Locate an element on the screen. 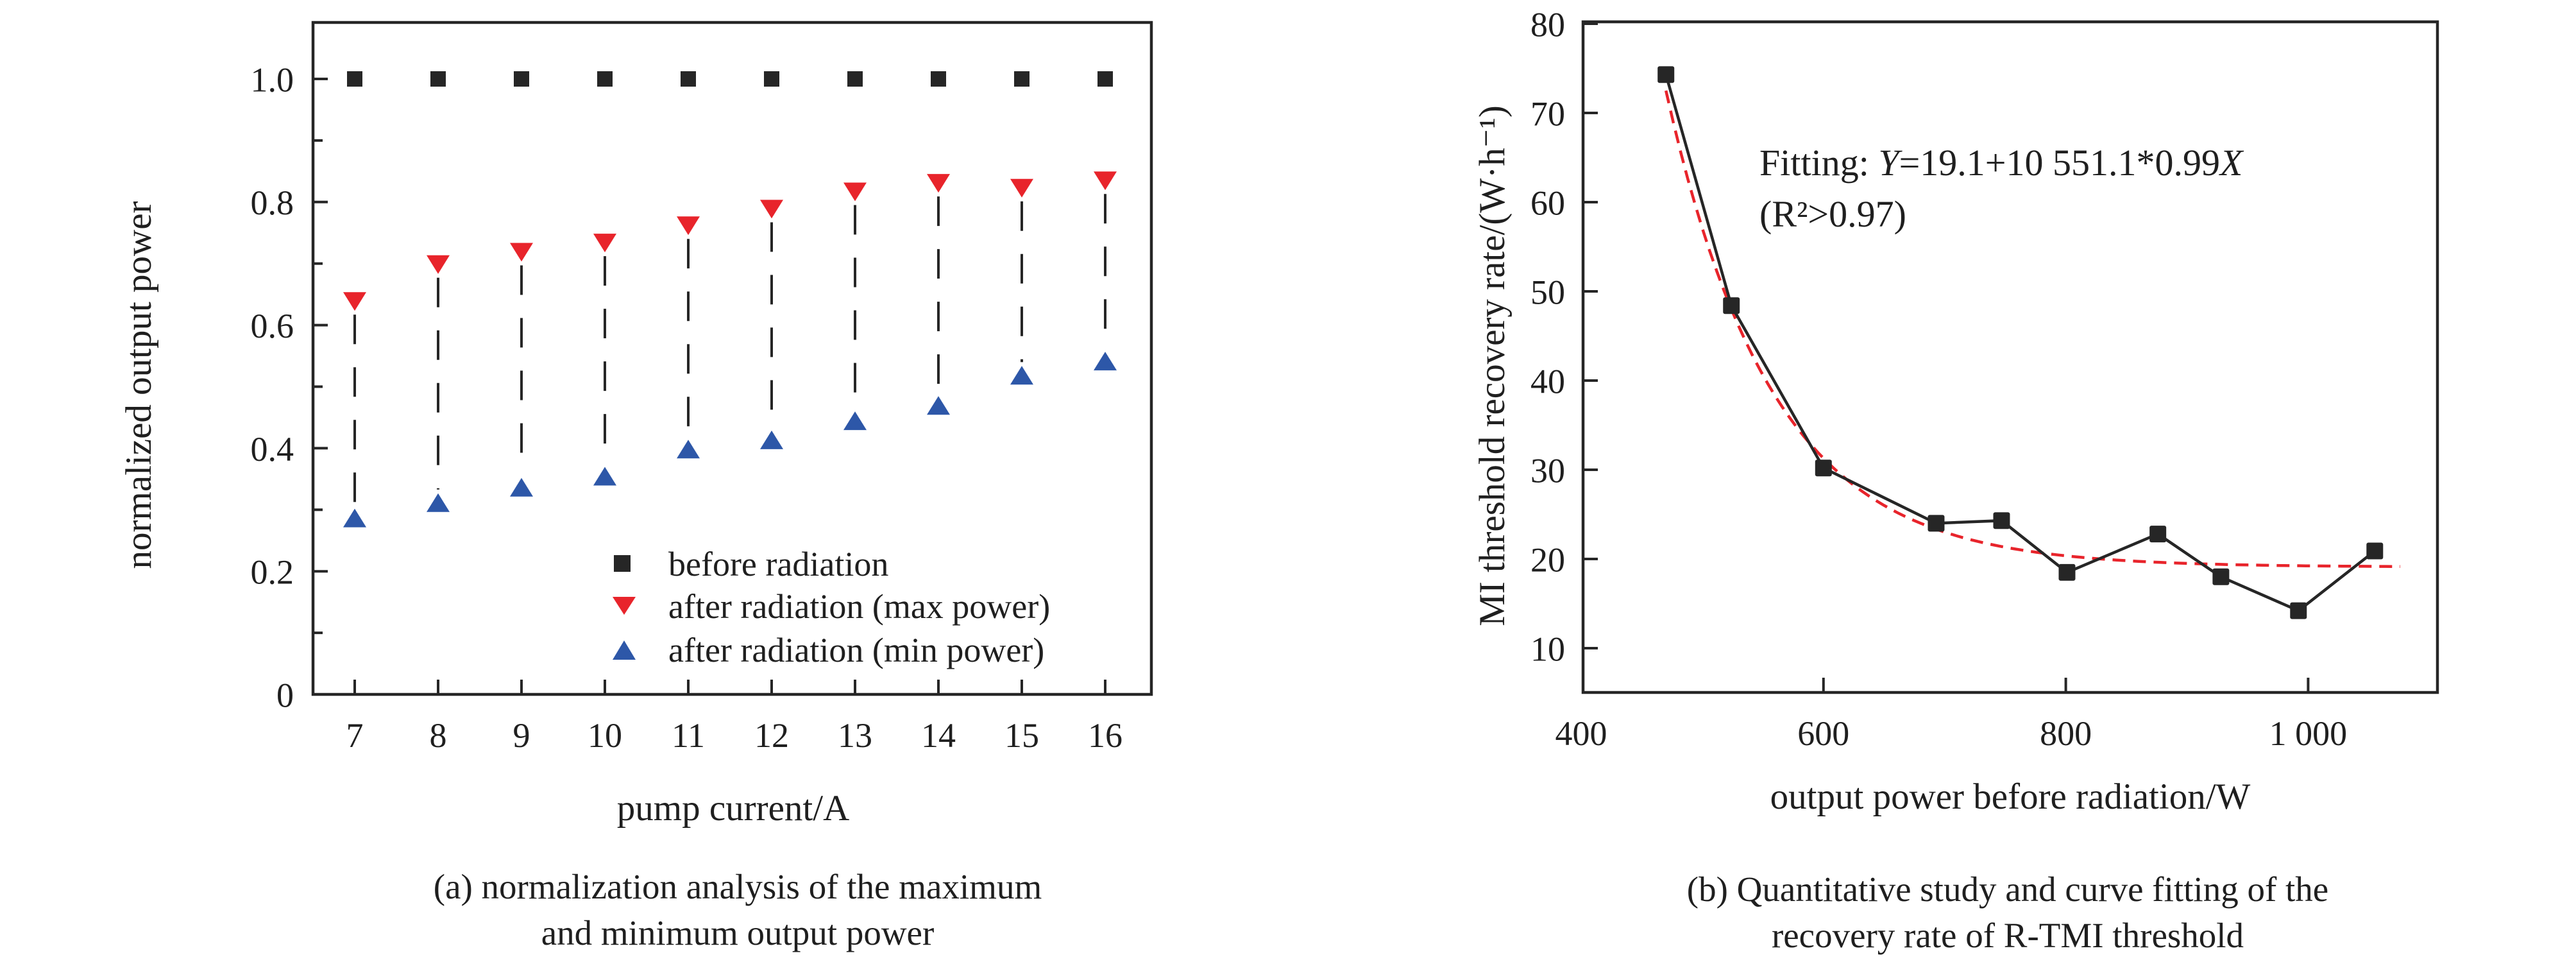 This screenshot has width=2576, height=962. y-tick-label: 0.6 is located at coordinates (272, 326).